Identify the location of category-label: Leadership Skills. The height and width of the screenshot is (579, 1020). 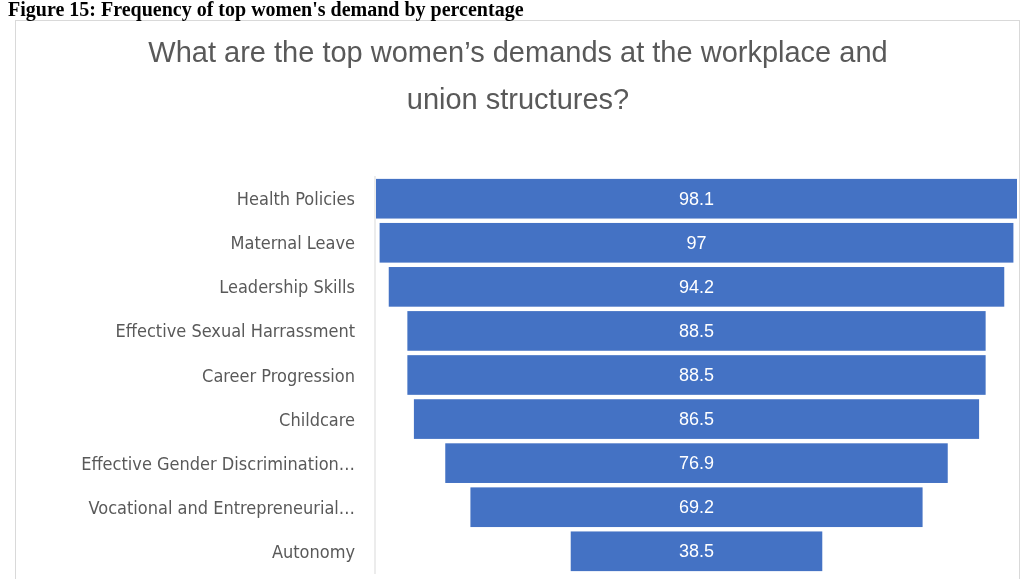
(287, 287).